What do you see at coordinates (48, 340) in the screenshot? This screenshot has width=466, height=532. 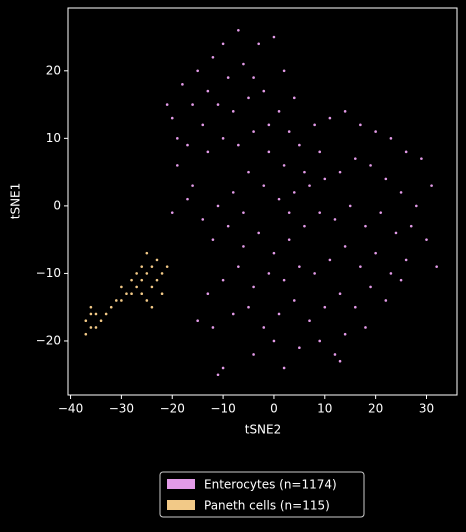 I see `y-tick-label: −20` at bounding box center [48, 340].